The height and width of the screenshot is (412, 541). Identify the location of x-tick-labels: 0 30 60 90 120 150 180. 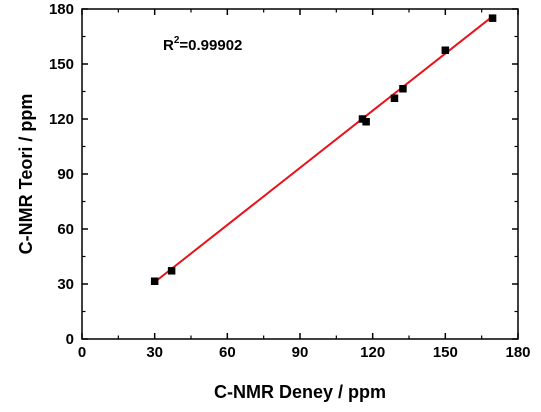
(304, 352).